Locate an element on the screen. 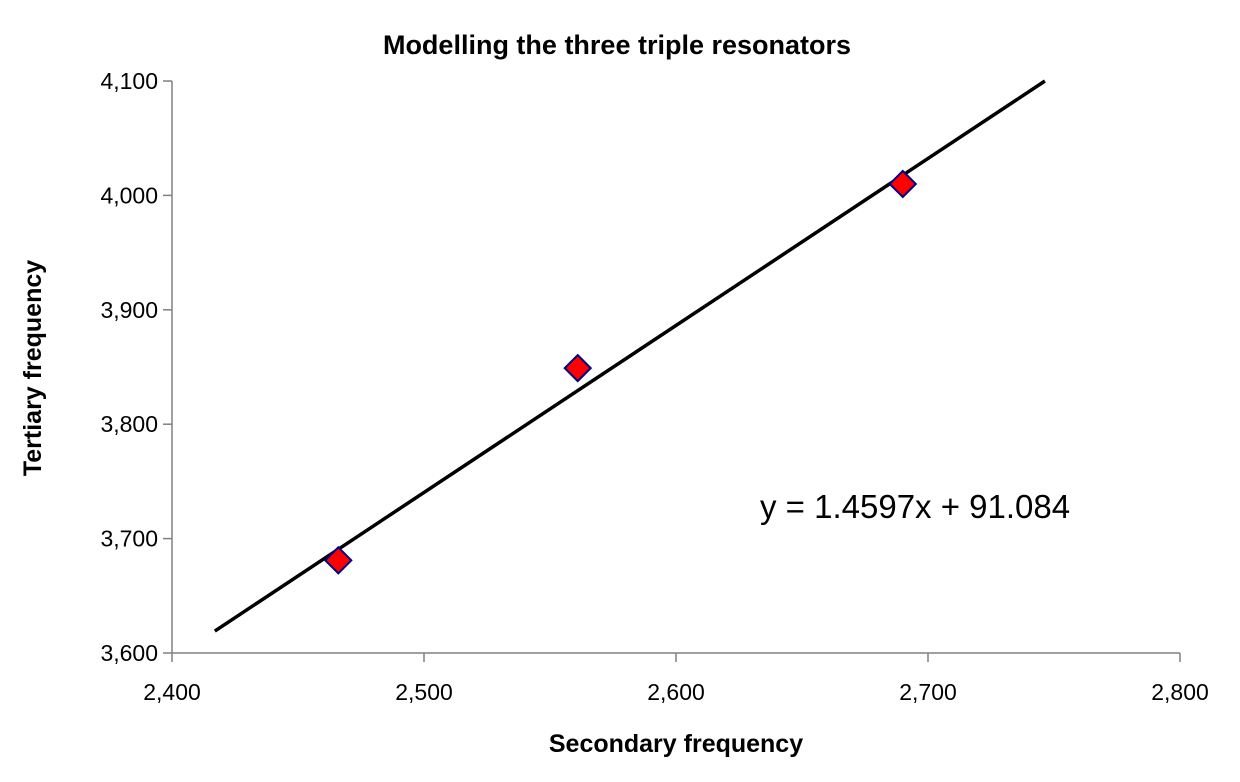  y-tick-label: 4,000 is located at coordinates (129, 195).